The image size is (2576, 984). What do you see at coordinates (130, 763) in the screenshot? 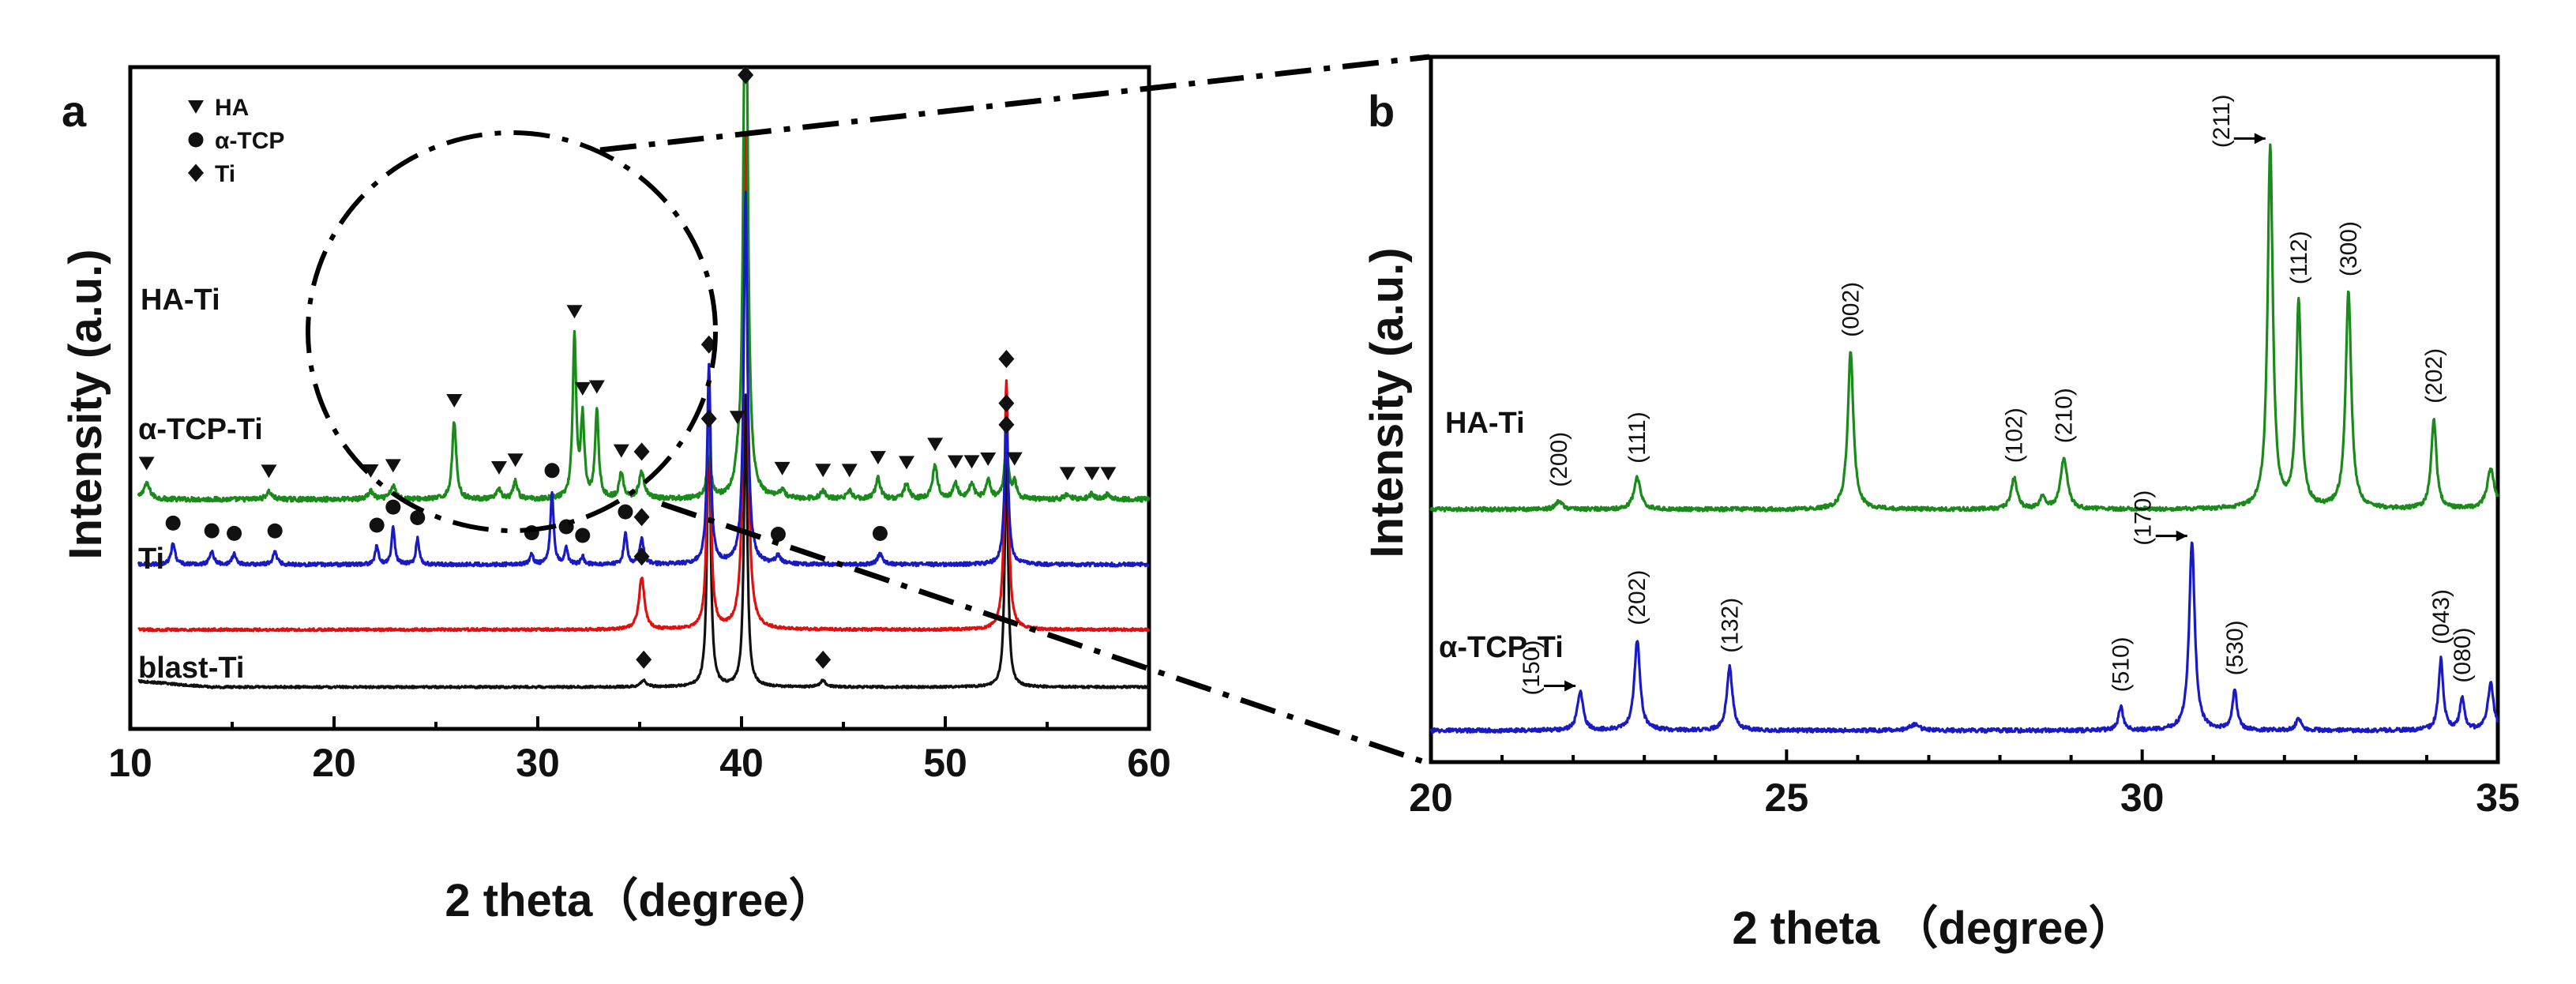
I see `panel-a-x-tick-label: 10` at bounding box center [130, 763].